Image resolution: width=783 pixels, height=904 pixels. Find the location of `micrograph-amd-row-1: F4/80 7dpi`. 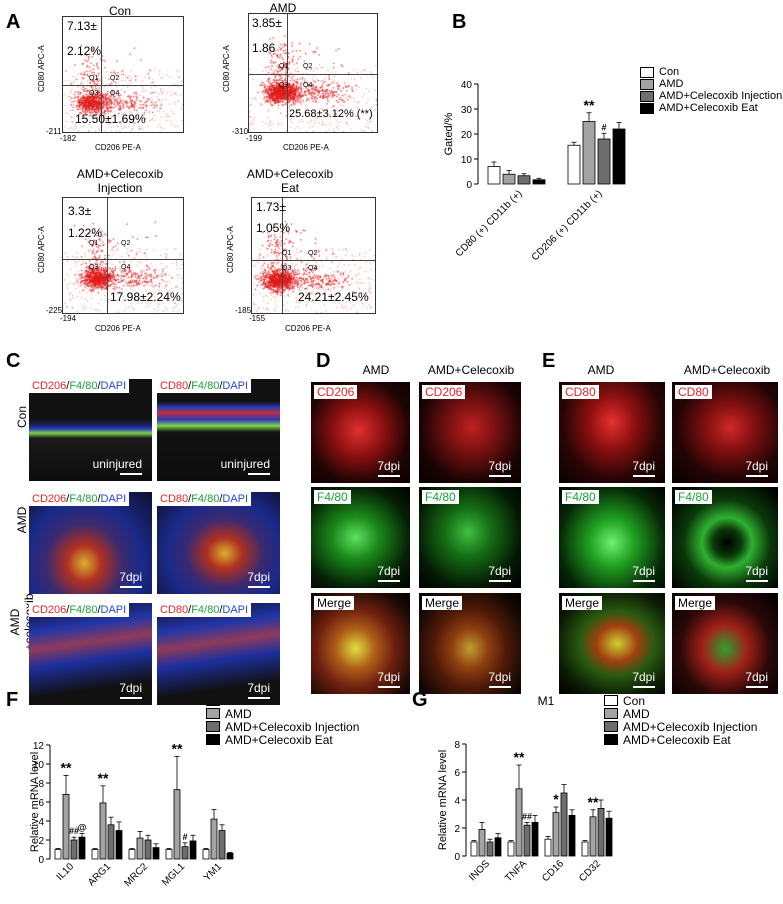

micrograph-amd-row-1: F4/80 7dpi is located at coordinates (612, 537).